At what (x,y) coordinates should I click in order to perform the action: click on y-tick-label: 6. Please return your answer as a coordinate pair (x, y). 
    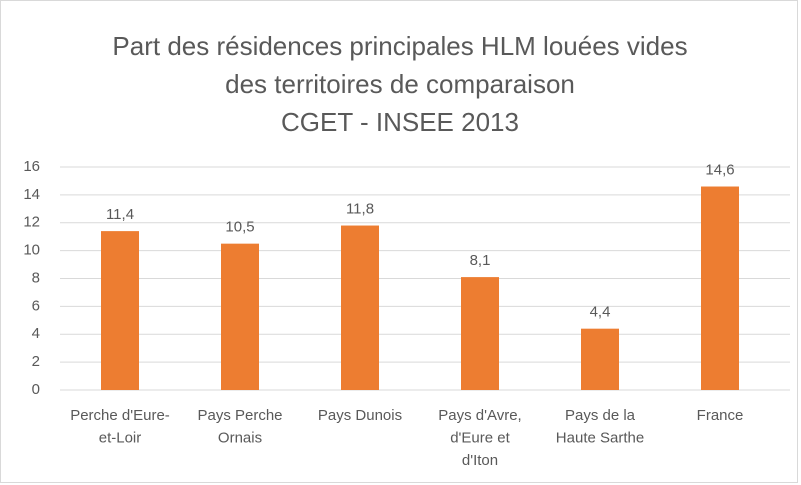
    Looking at the image, I should click on (36, 305).